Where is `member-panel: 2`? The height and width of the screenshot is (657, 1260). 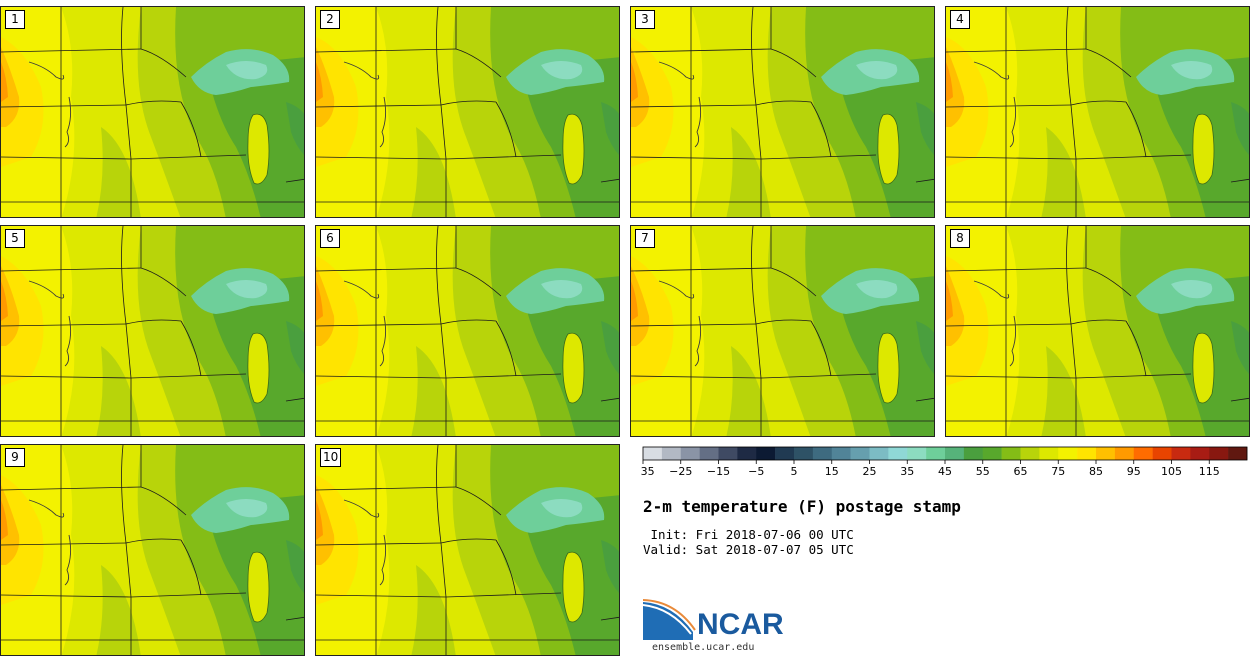 member-panel: 2 is located at coordinates (467, 112).